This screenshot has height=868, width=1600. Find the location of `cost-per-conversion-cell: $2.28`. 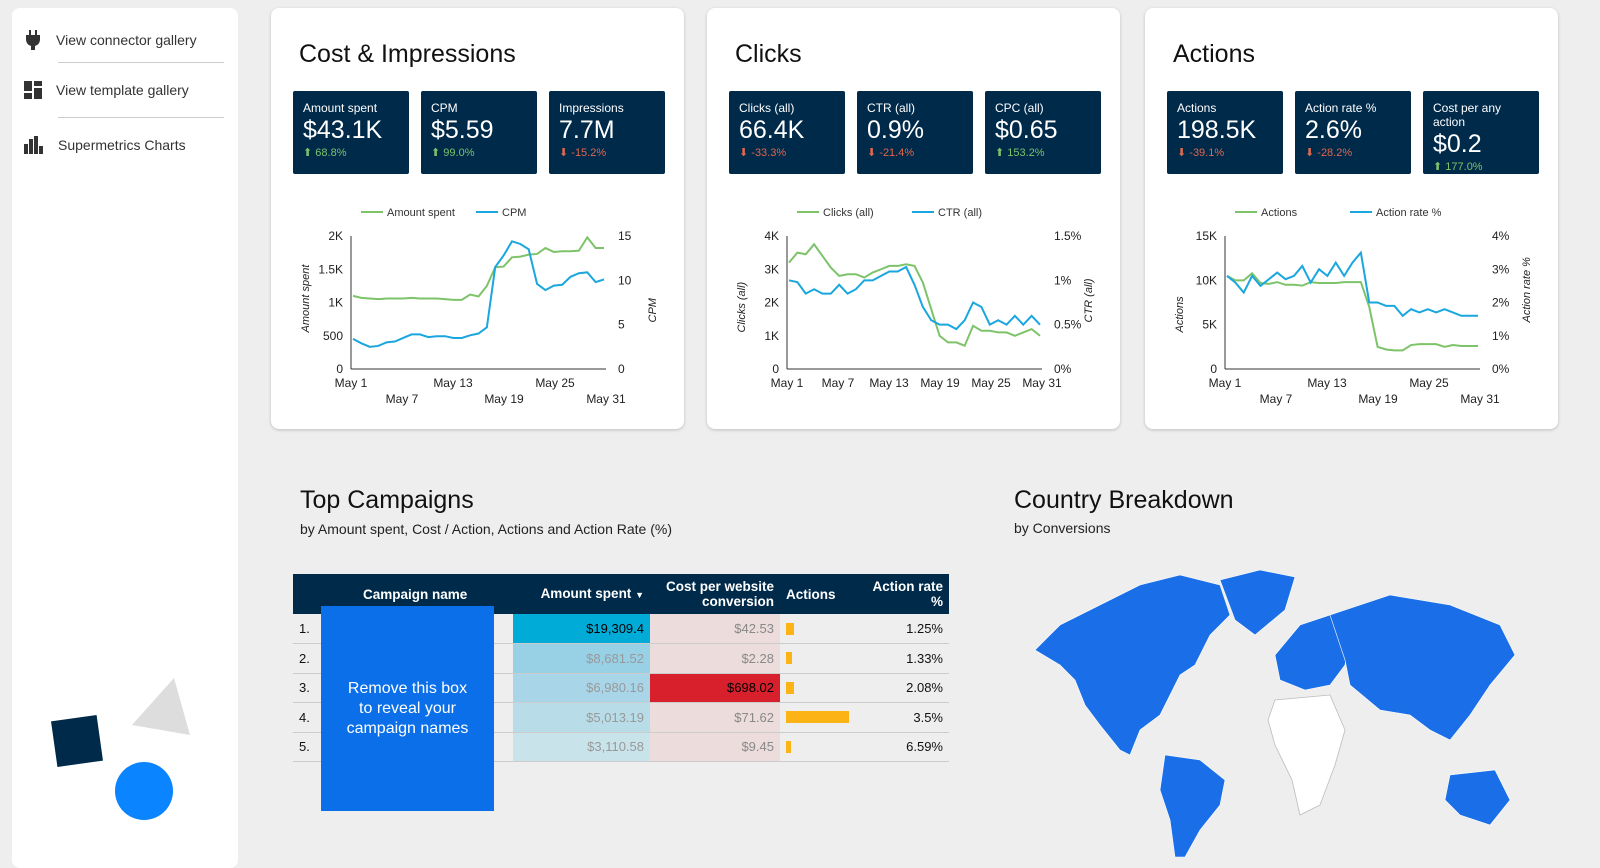

cost-per-conversion-cell: $2.28 is located at coordinates (715, 658).